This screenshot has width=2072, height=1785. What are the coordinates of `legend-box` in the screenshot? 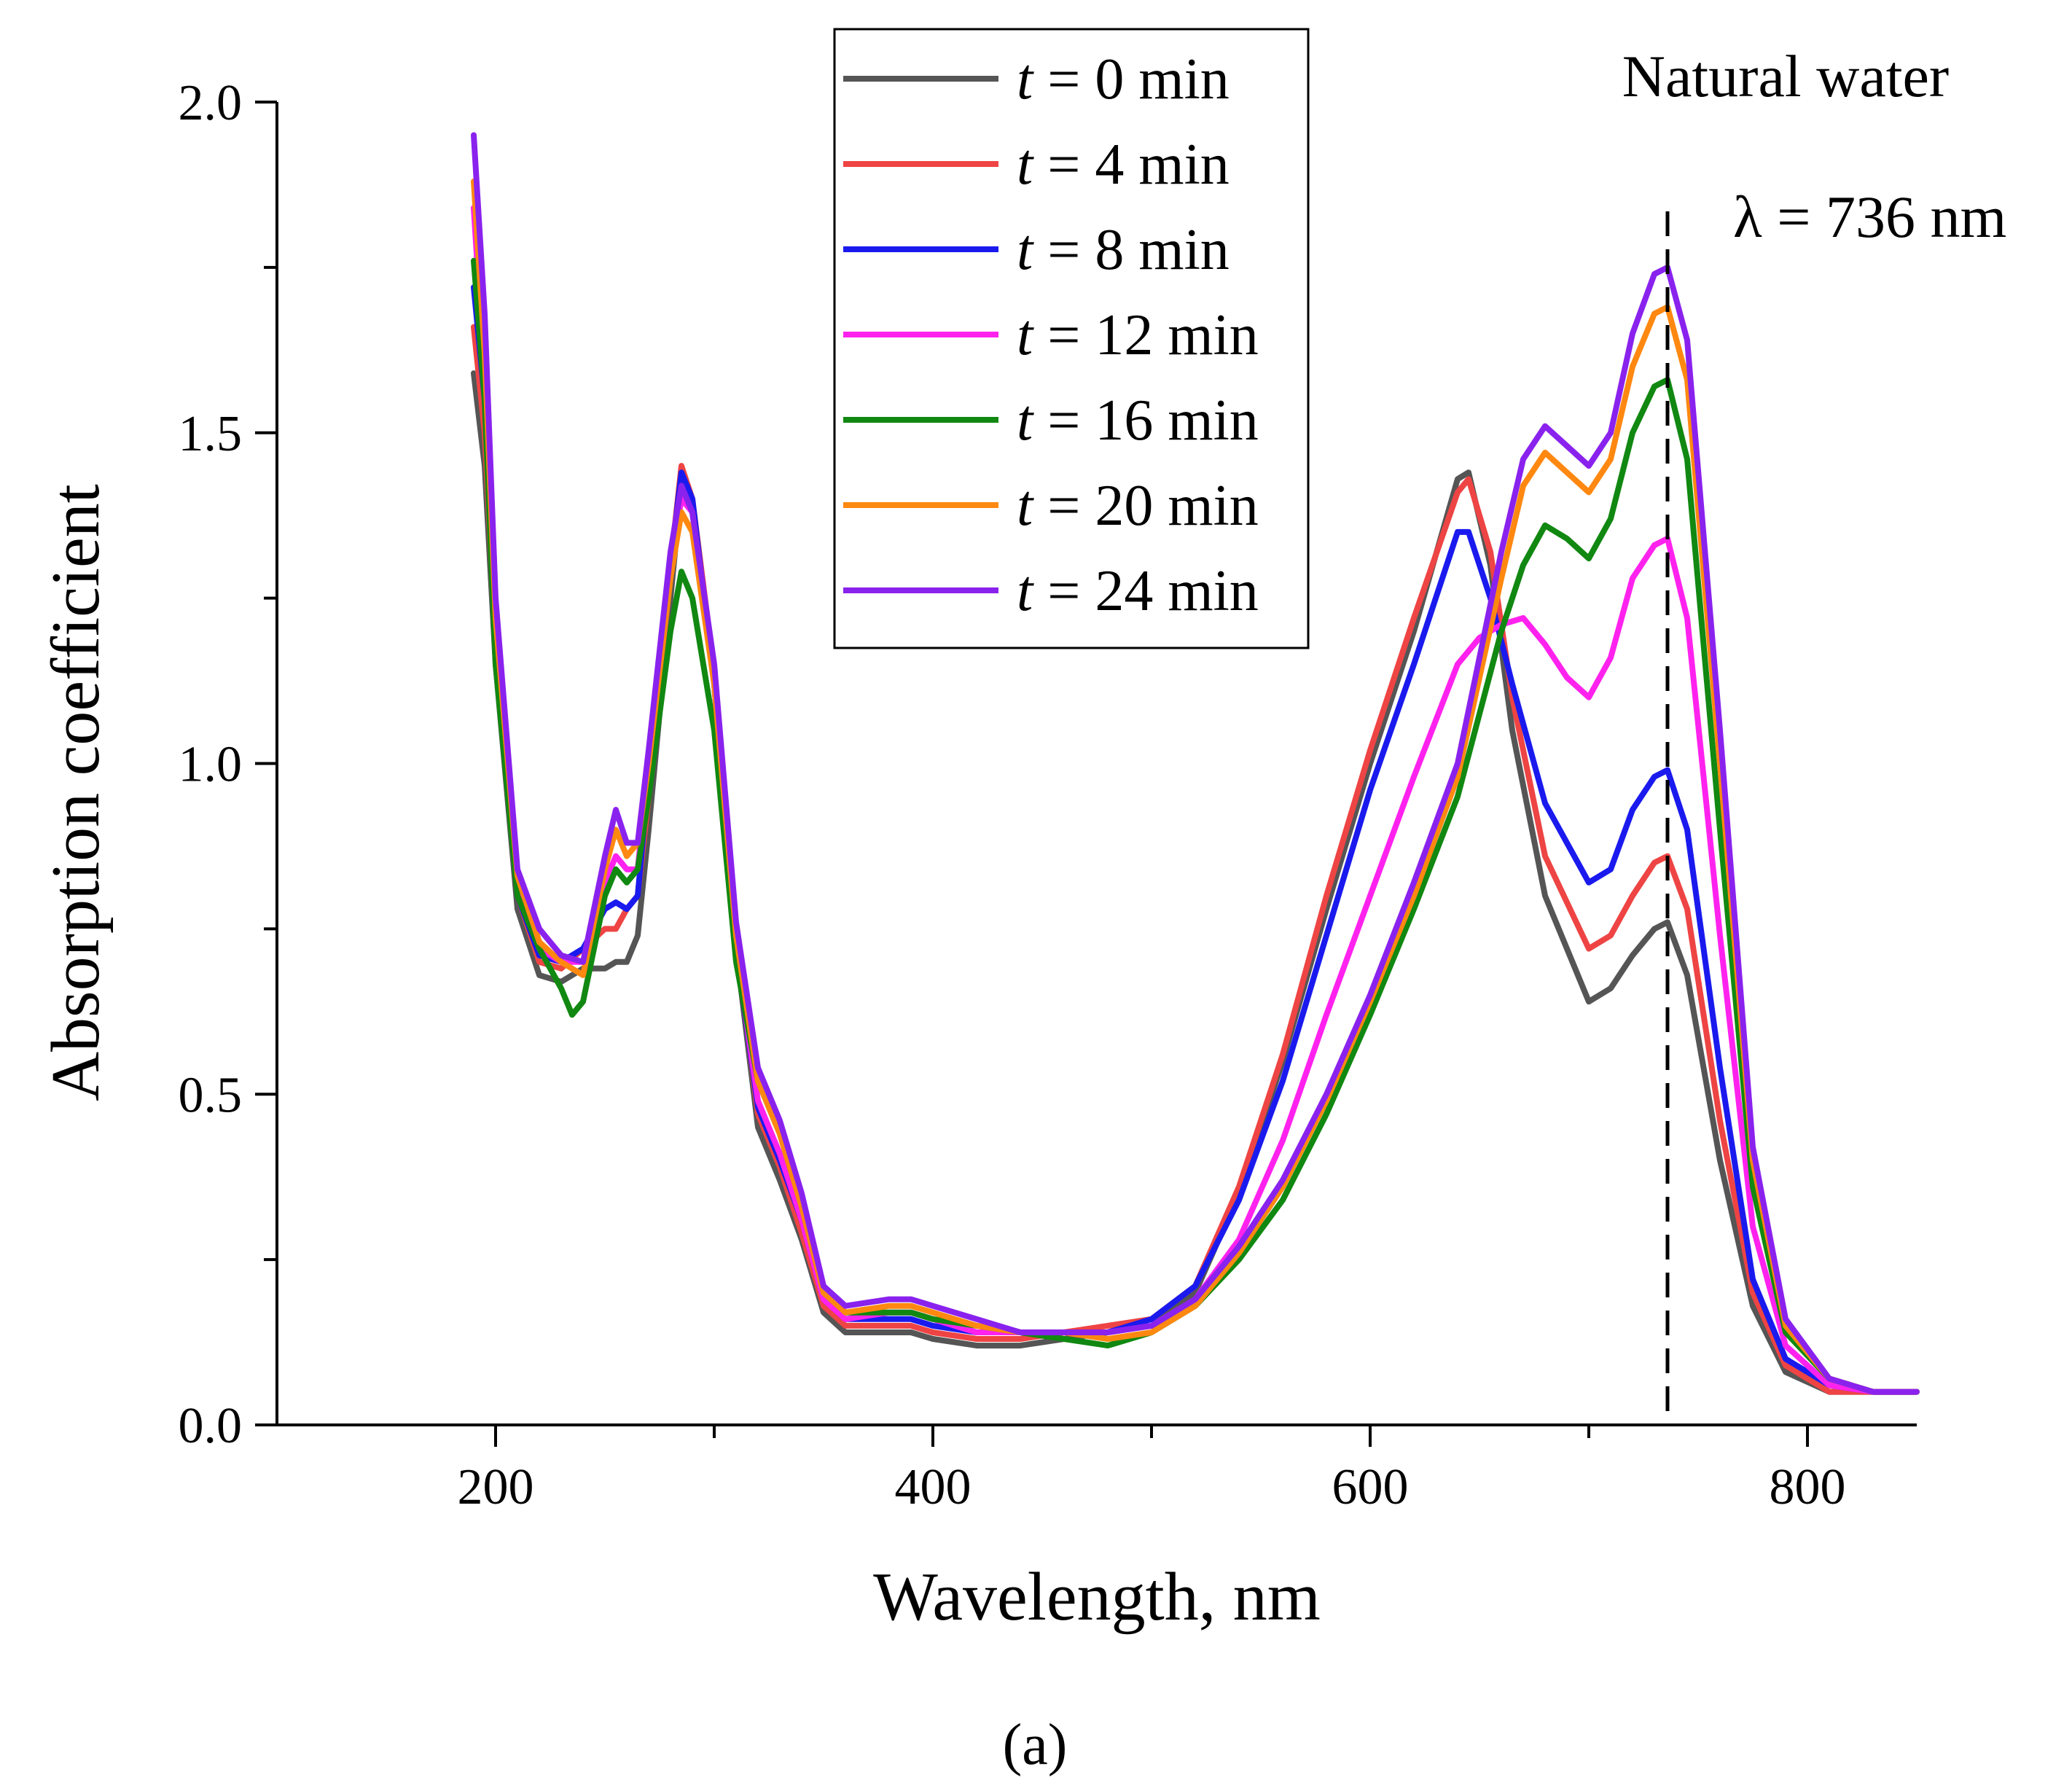 It's located at (1071, 338).